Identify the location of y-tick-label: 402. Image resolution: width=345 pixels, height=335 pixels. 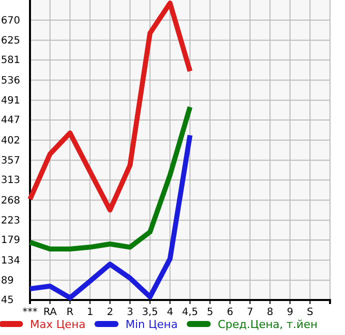
(10, 140).